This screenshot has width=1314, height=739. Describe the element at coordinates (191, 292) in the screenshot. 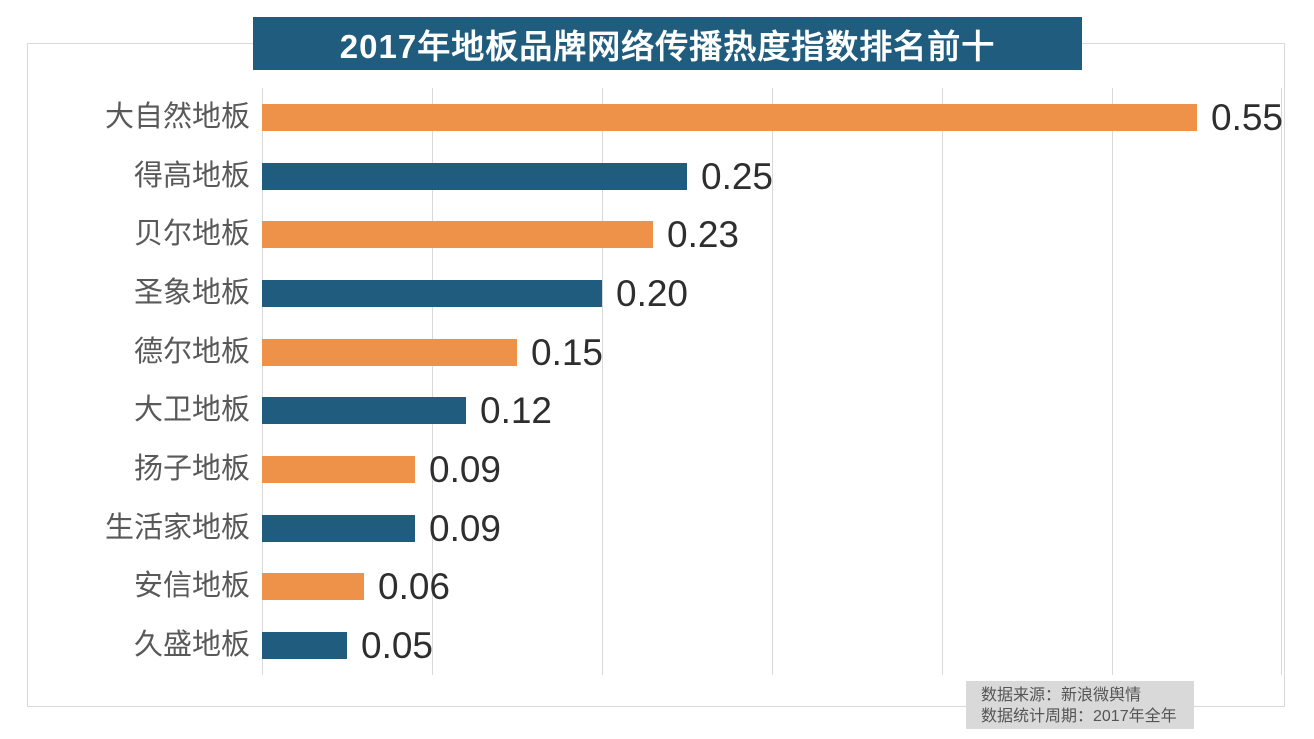

I see `category-label: 圣象地板` at that location.